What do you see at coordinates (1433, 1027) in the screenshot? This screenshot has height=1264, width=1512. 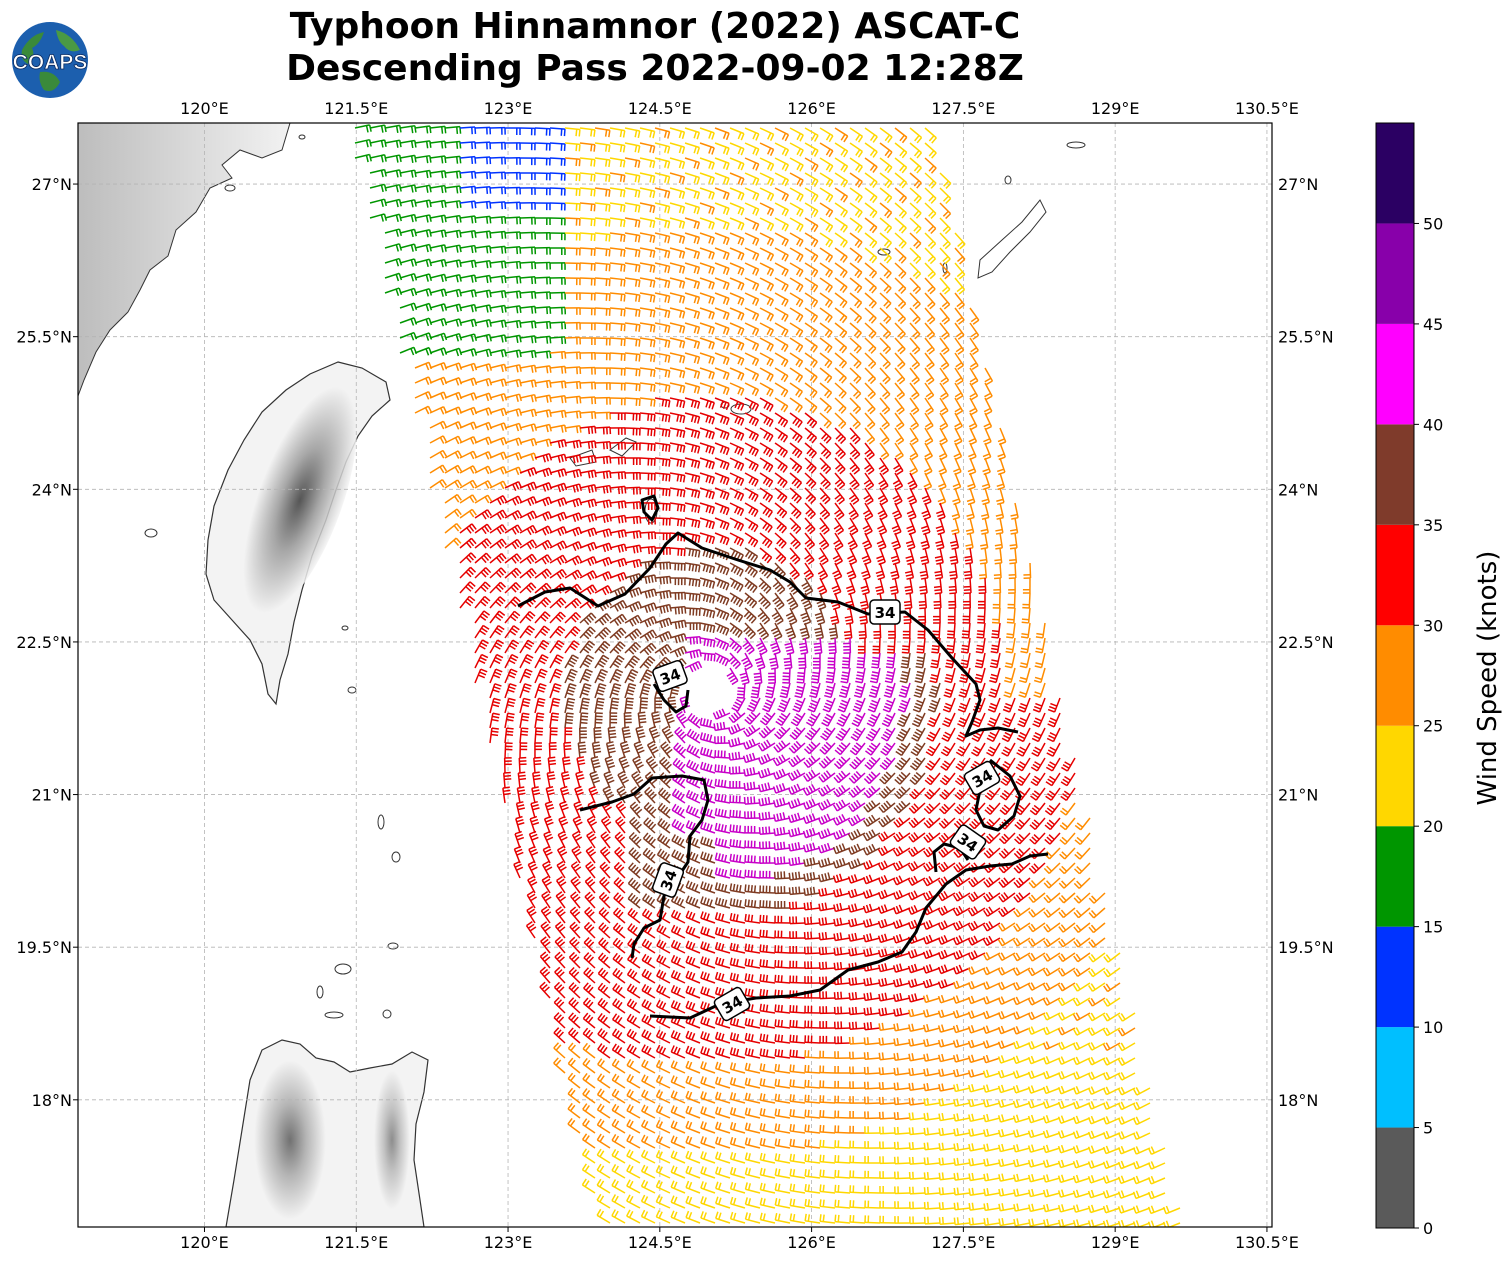 I see `colorbar-tick-label: 10` at bounding box center [1433, 1027].